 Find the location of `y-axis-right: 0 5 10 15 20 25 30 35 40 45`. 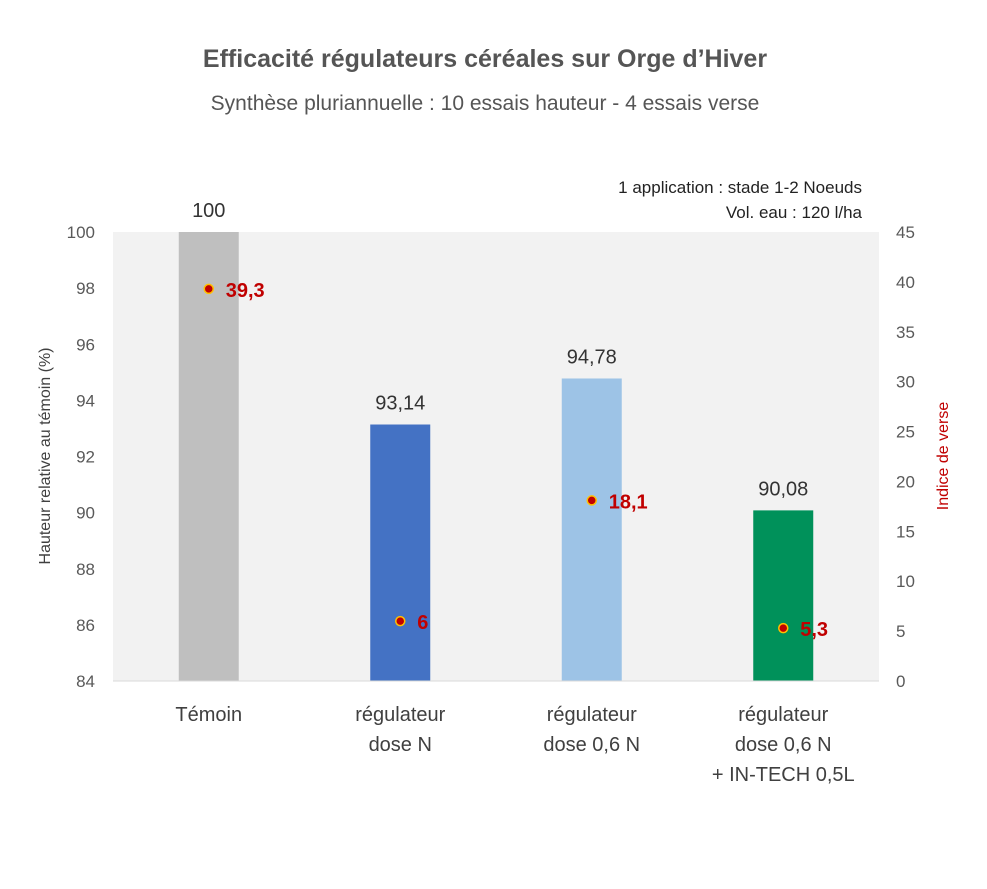

y-axis-right: 0 5 10 15 20 25 30 35 40 45 is located at coordinates (905, 457).